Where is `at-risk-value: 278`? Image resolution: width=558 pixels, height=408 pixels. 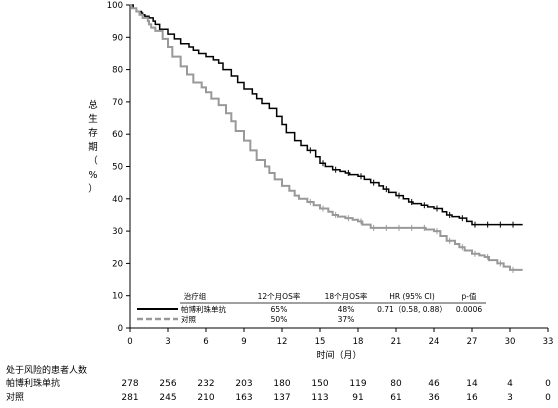 at-risk-value: 278 is located at coordinates (129, 384).